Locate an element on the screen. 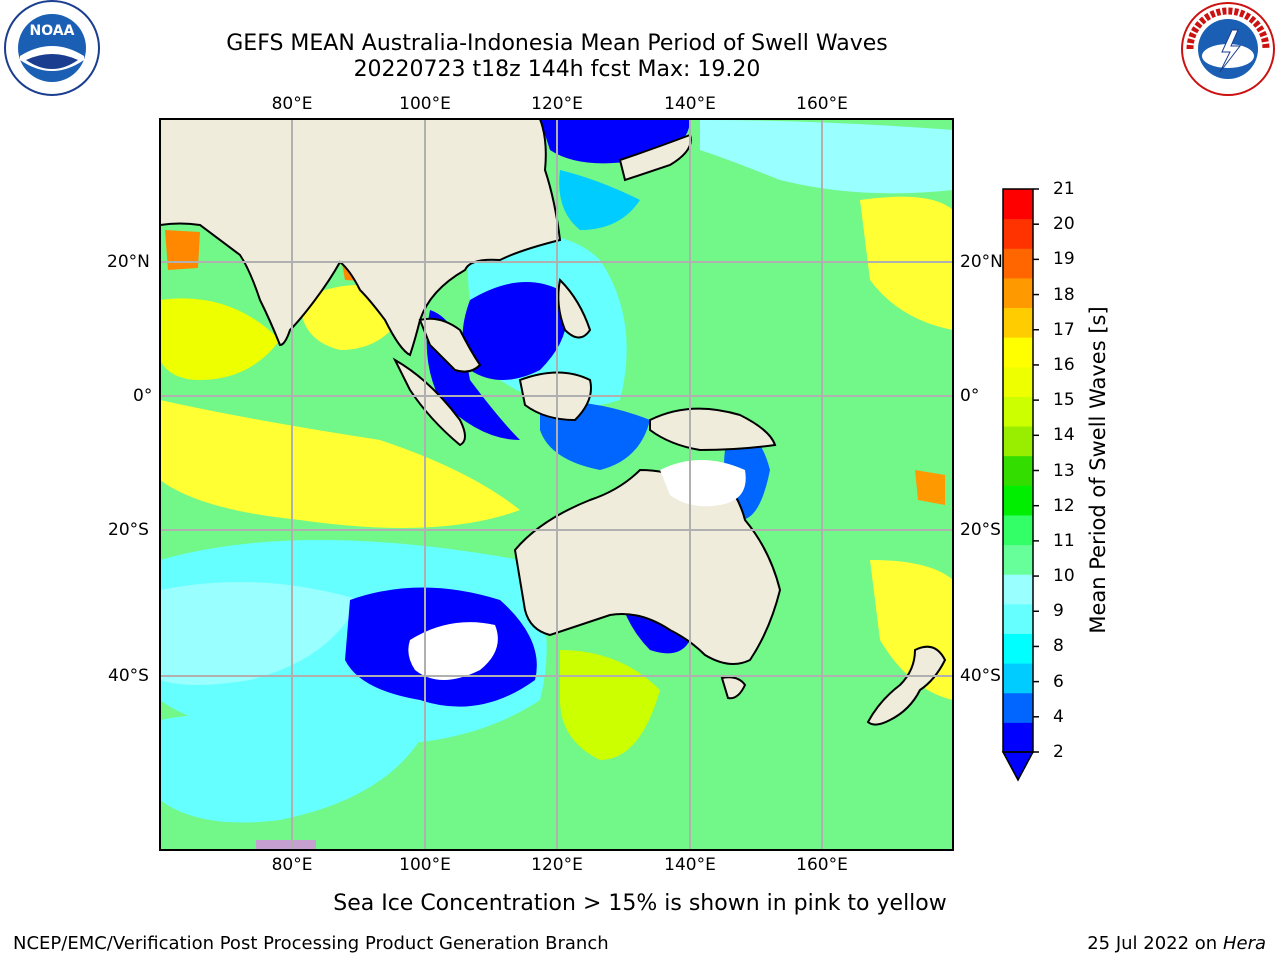  colorbar-tick-label: 21 is located at coordinates (1064, 189).